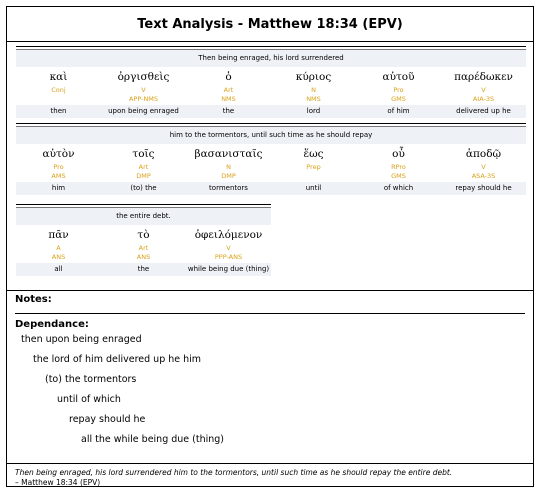  Describe the element at coordinates (313, 77) in the screenshot. I see `greek-word: κύριος` at that location.